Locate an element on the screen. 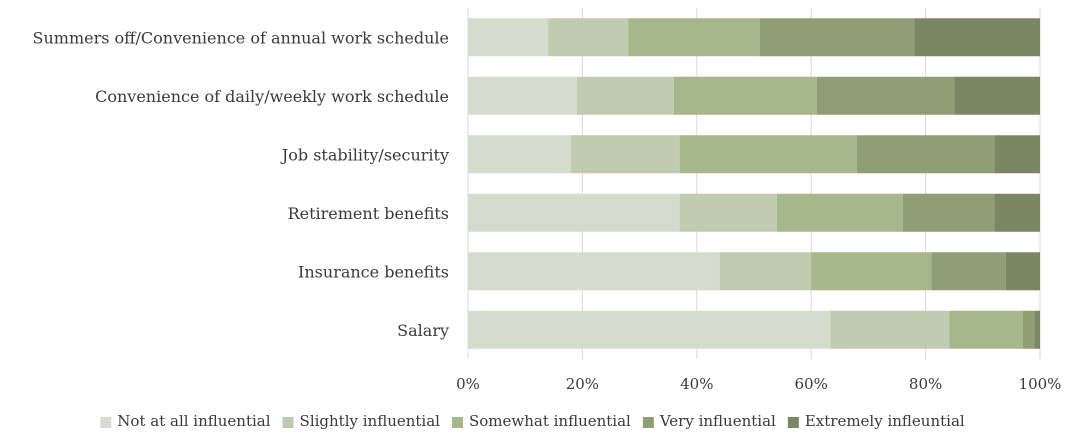 The image size is (1065, 438). legend-label: Not at all influential is located at coordinates (193, 421).